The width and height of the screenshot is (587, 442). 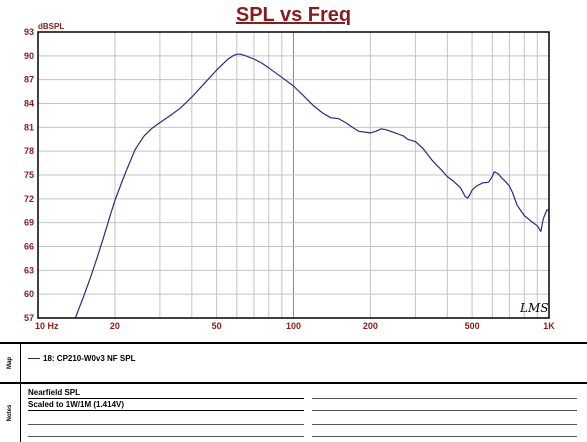 What do you see at coordinates (29, 223) in the screenshot?
I see `y-tick-label: 69` at bounding box center [29, 223].